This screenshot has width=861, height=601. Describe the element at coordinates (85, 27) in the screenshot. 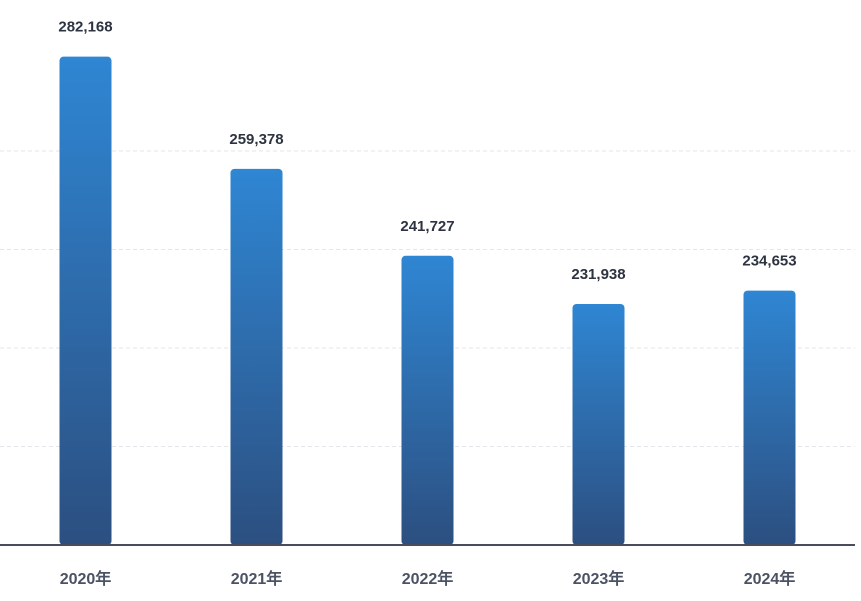

I see `value-label: 282,168` at that location.